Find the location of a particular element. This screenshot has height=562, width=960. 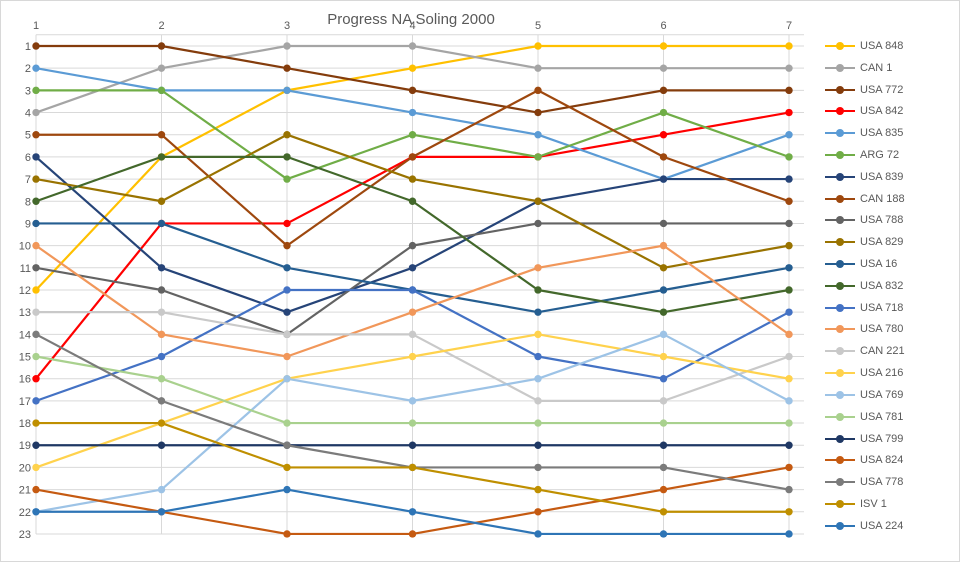

legend-item-can-221: CAN 221 is located at coordinates (890, 351).